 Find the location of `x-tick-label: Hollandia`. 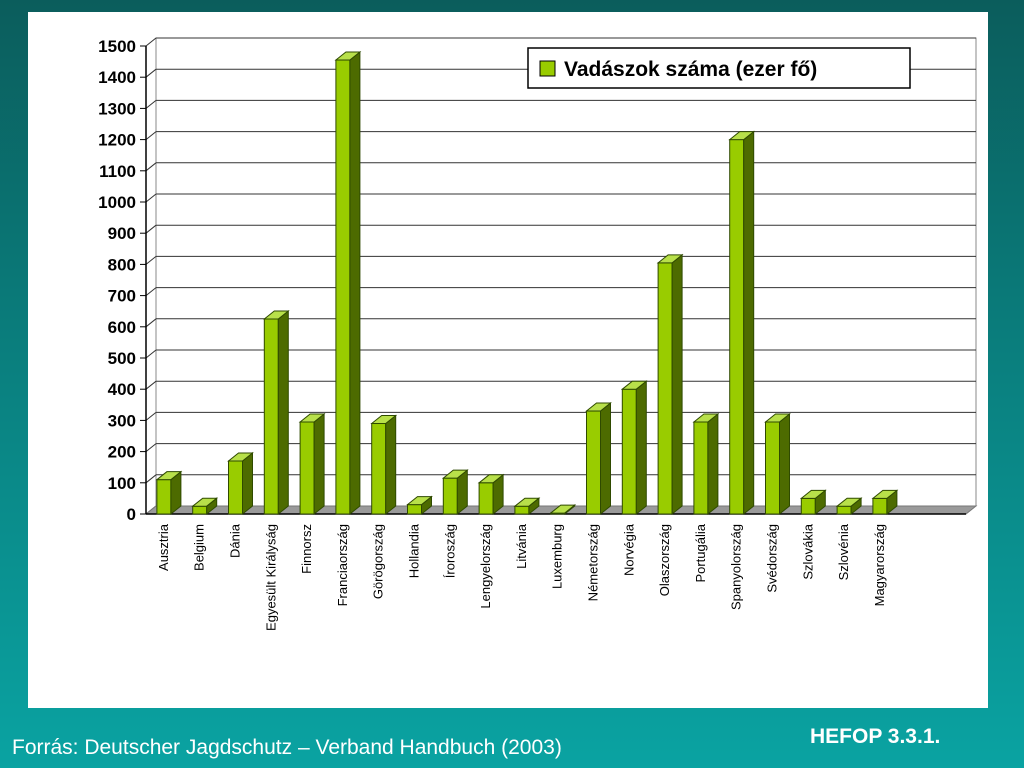

x-tick-label: Hollandia is located at coordinates (414, 550).